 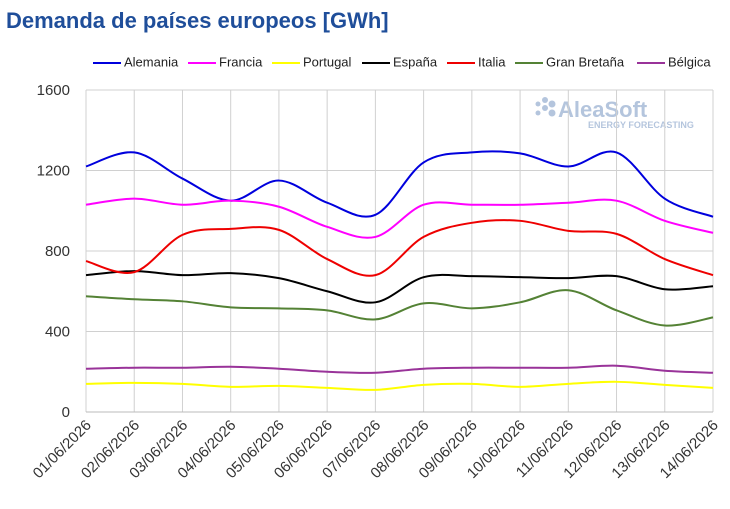 I want to click on y-tick-label: 400, so click(x=57, y=332).